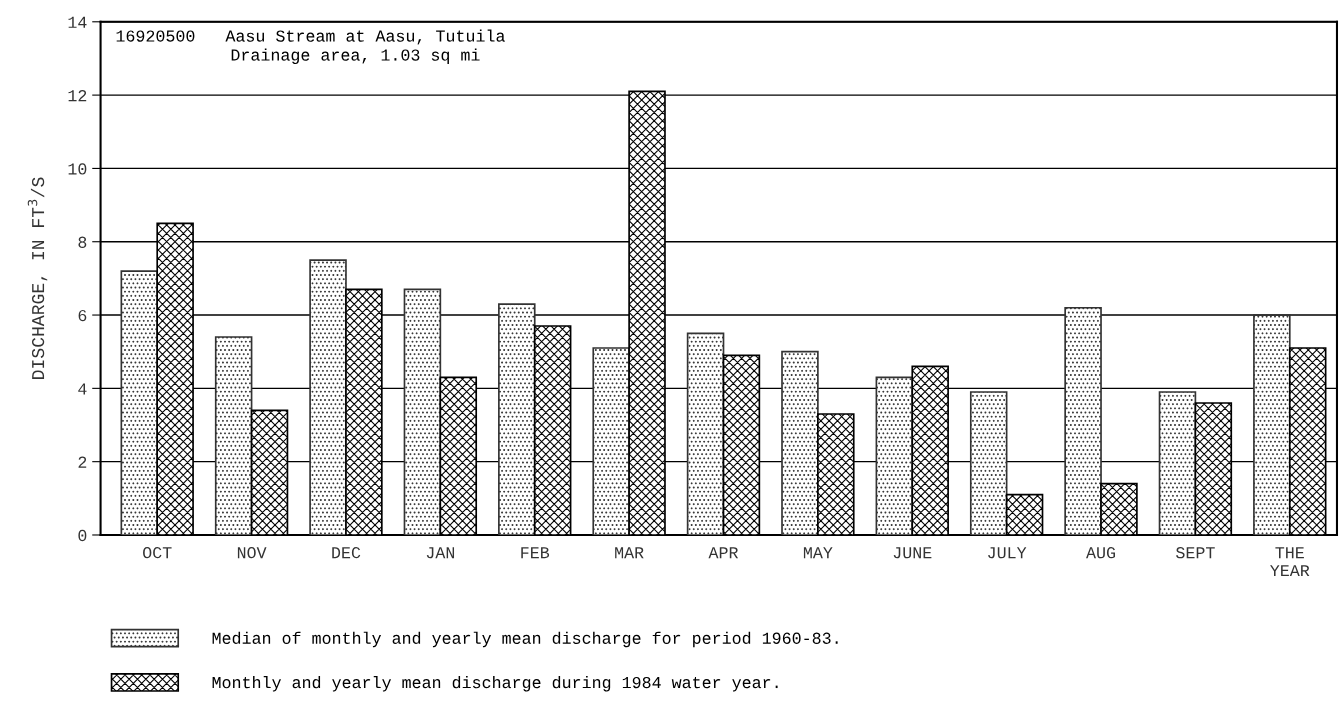  What do you see at coordinates (77, 96) in the screenshot?
I see `y-tick-label: 12` at bounding box center [77, 96].